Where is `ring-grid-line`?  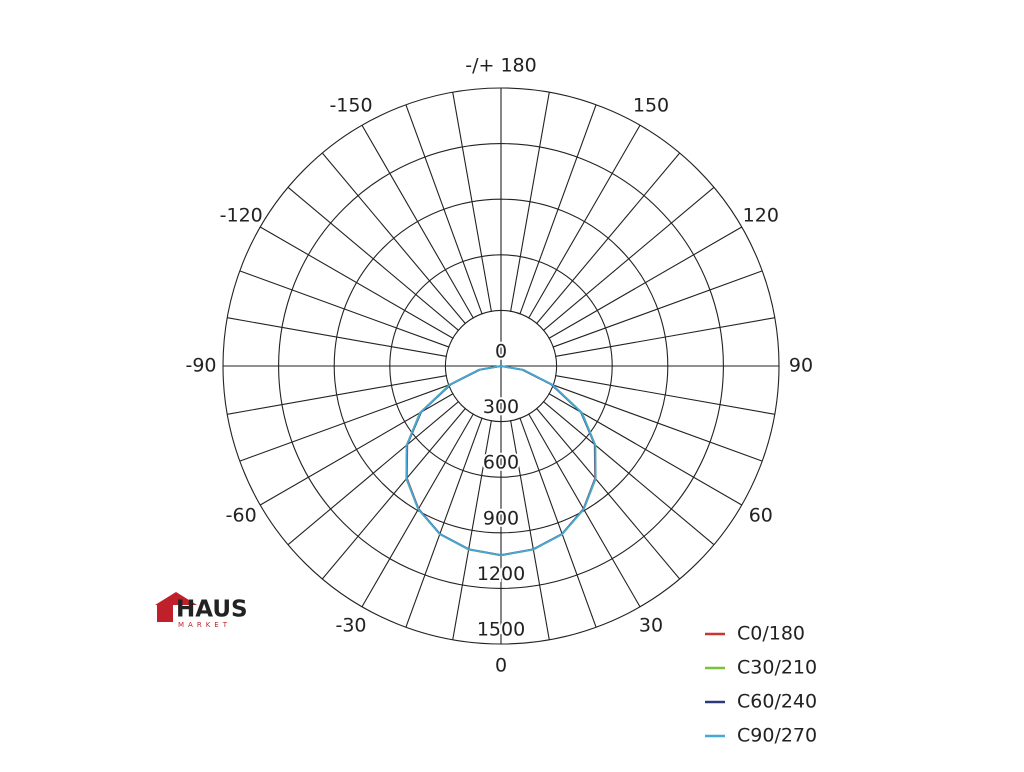
ring-grid-line is located at coordinates (501, 366).